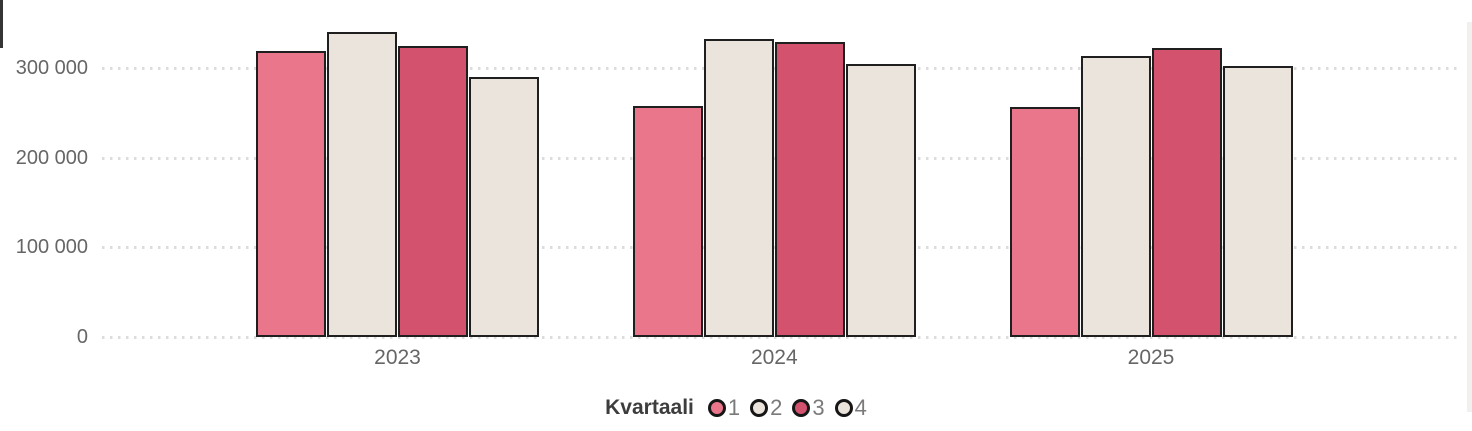 The height and width of the screenshot is (431, 1472). Describe the element at coordinates (1116, 196) in the screenshot. I see `bar-2025-q2` at that location.